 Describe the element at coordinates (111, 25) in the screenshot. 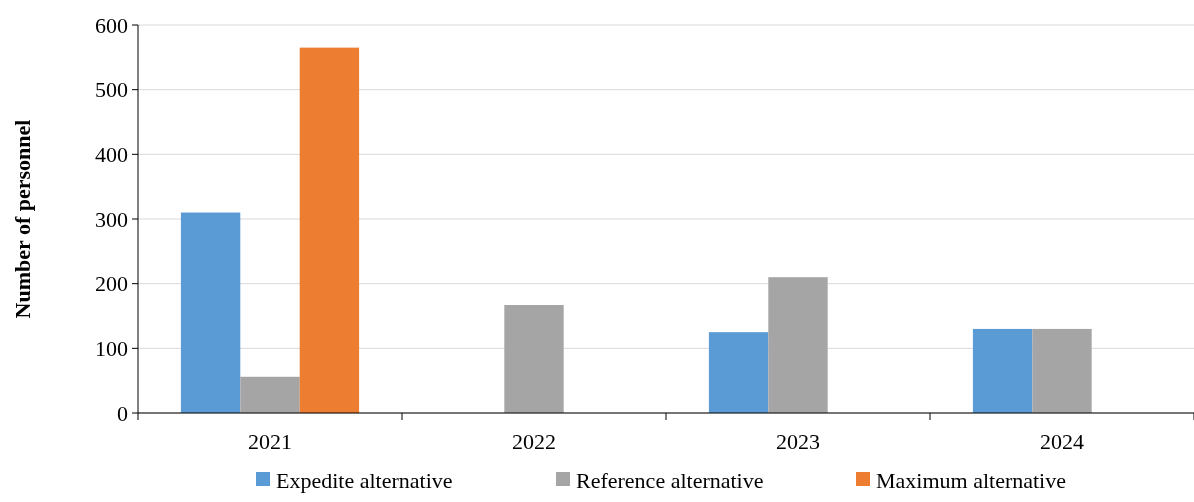

I see `y-tick-label: 600` at that location.